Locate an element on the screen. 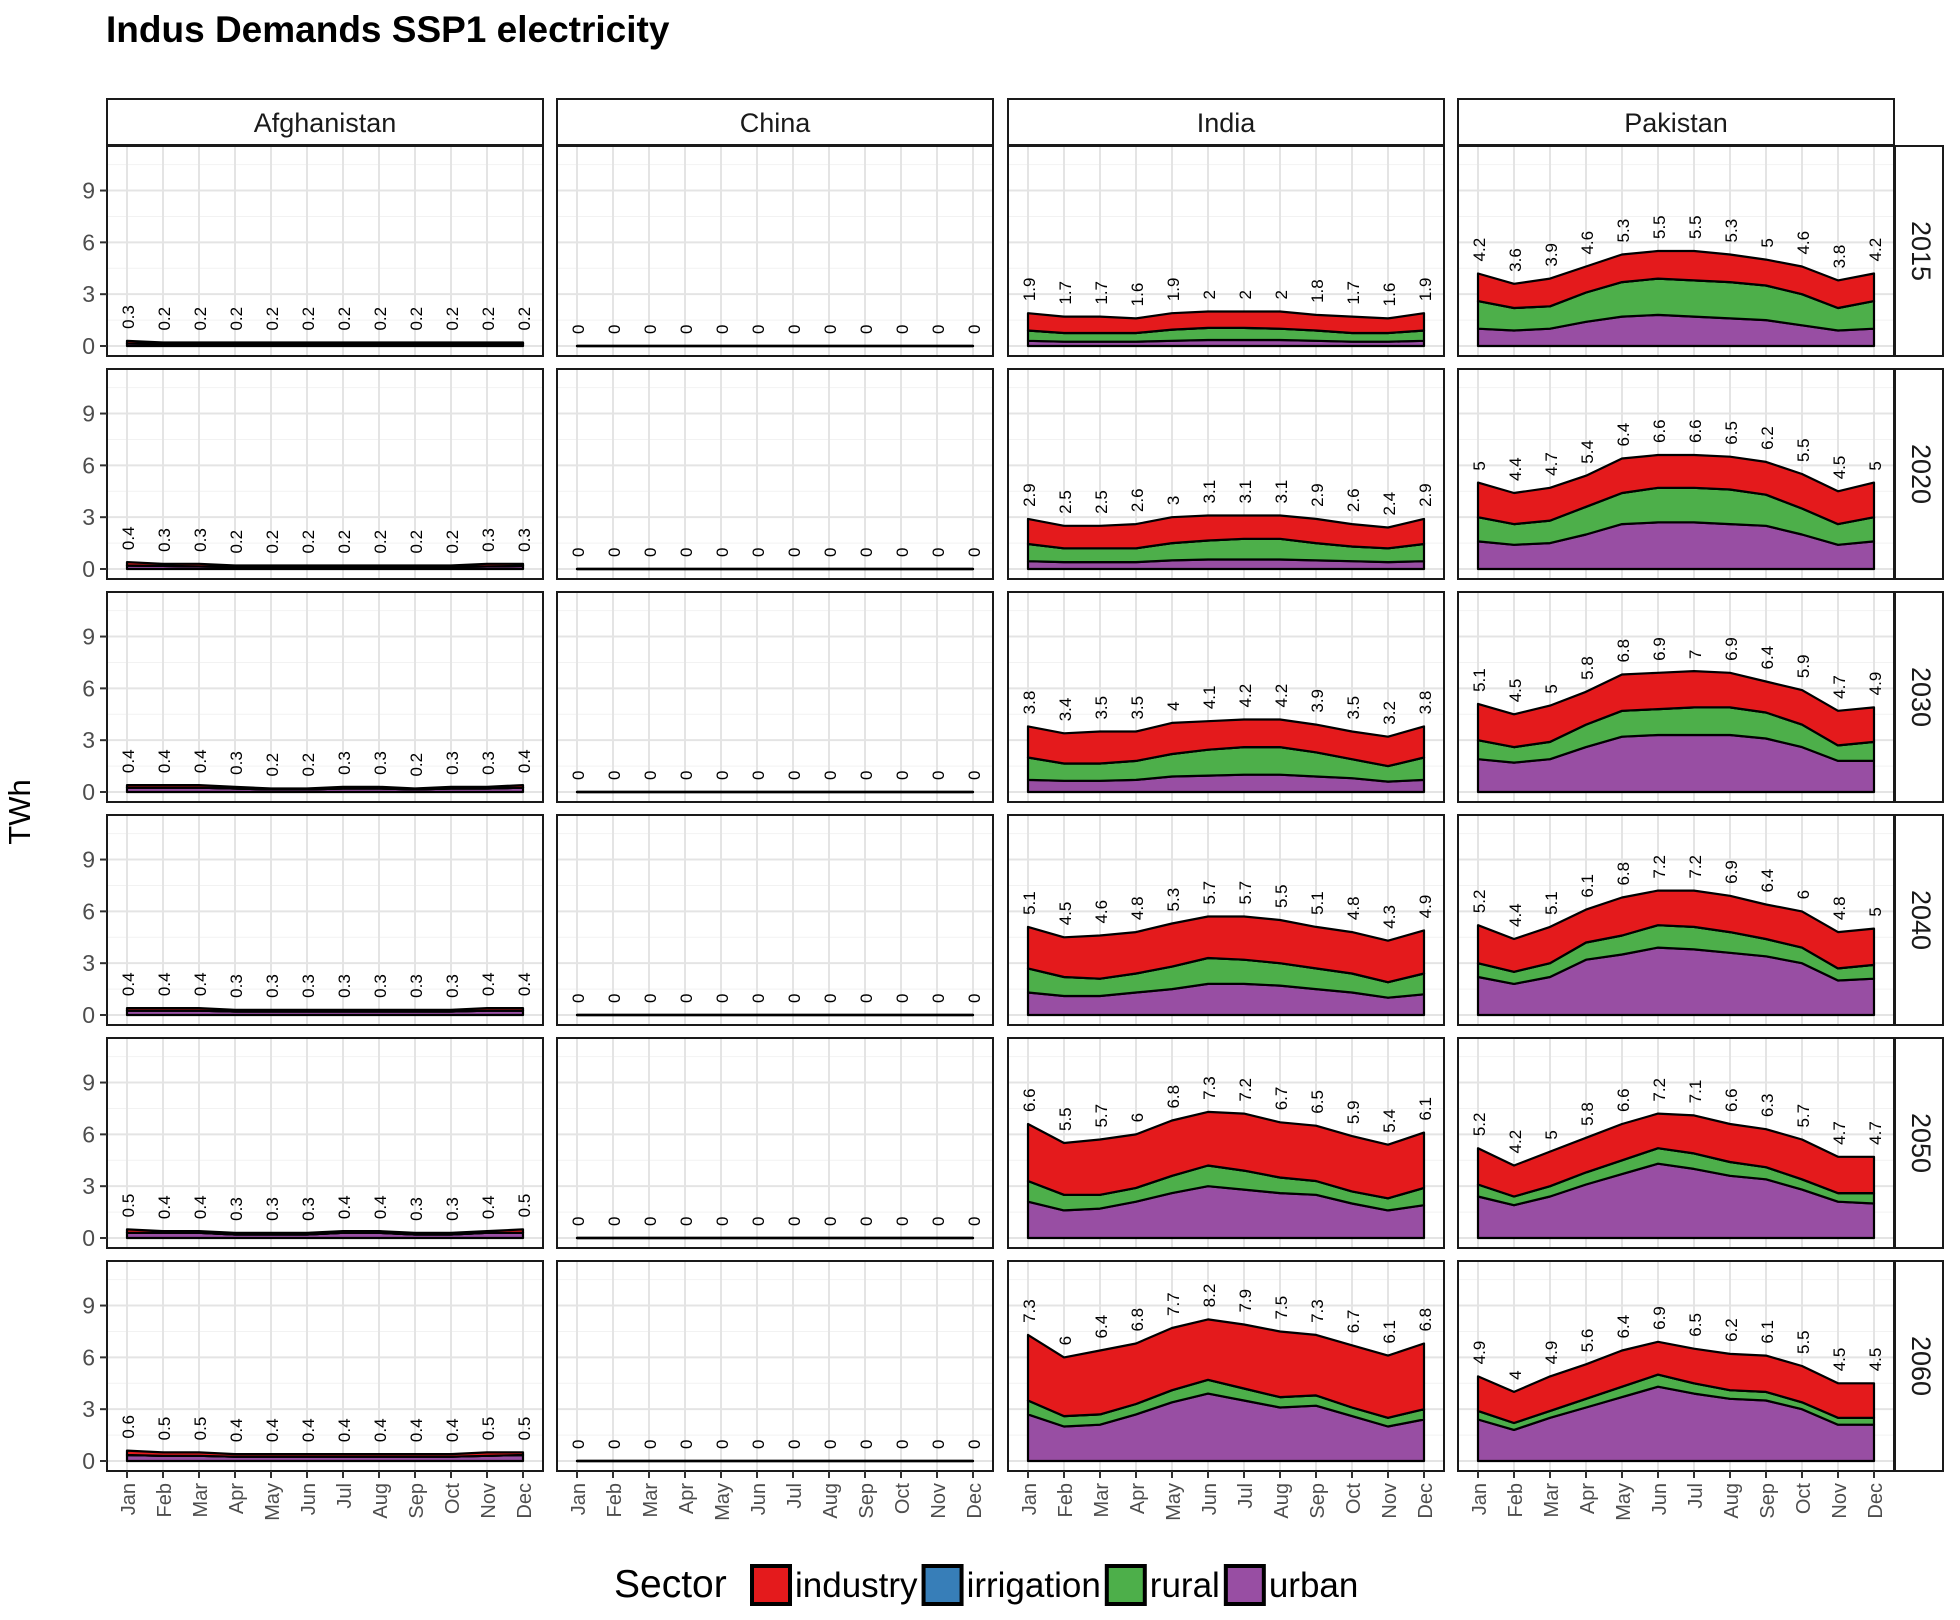  data-label: 4.2 is located at coordinates (1245, 696).